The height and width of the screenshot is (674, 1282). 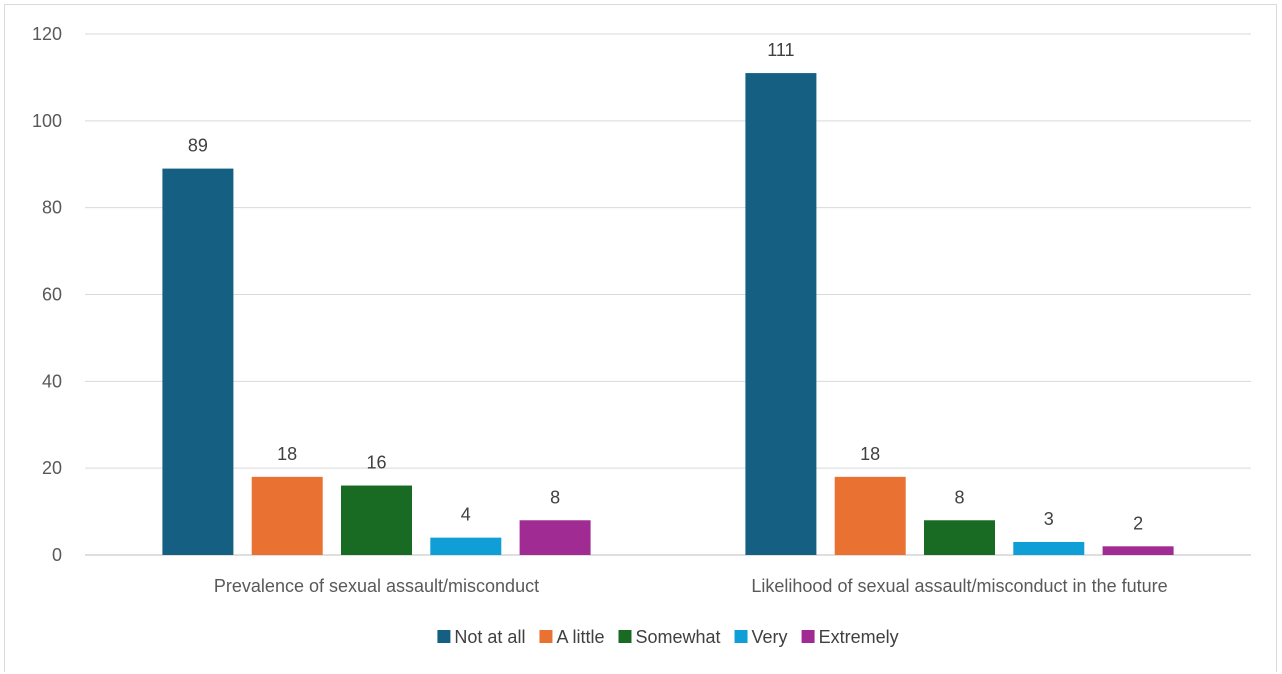 I want to click on y-tick-label: 80, so click(x=52, y=208).